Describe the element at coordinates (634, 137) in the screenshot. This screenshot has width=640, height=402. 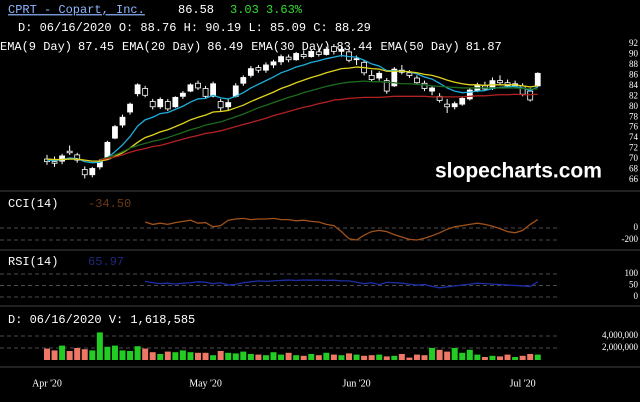
I see `y-tick-label: 74` at that location.